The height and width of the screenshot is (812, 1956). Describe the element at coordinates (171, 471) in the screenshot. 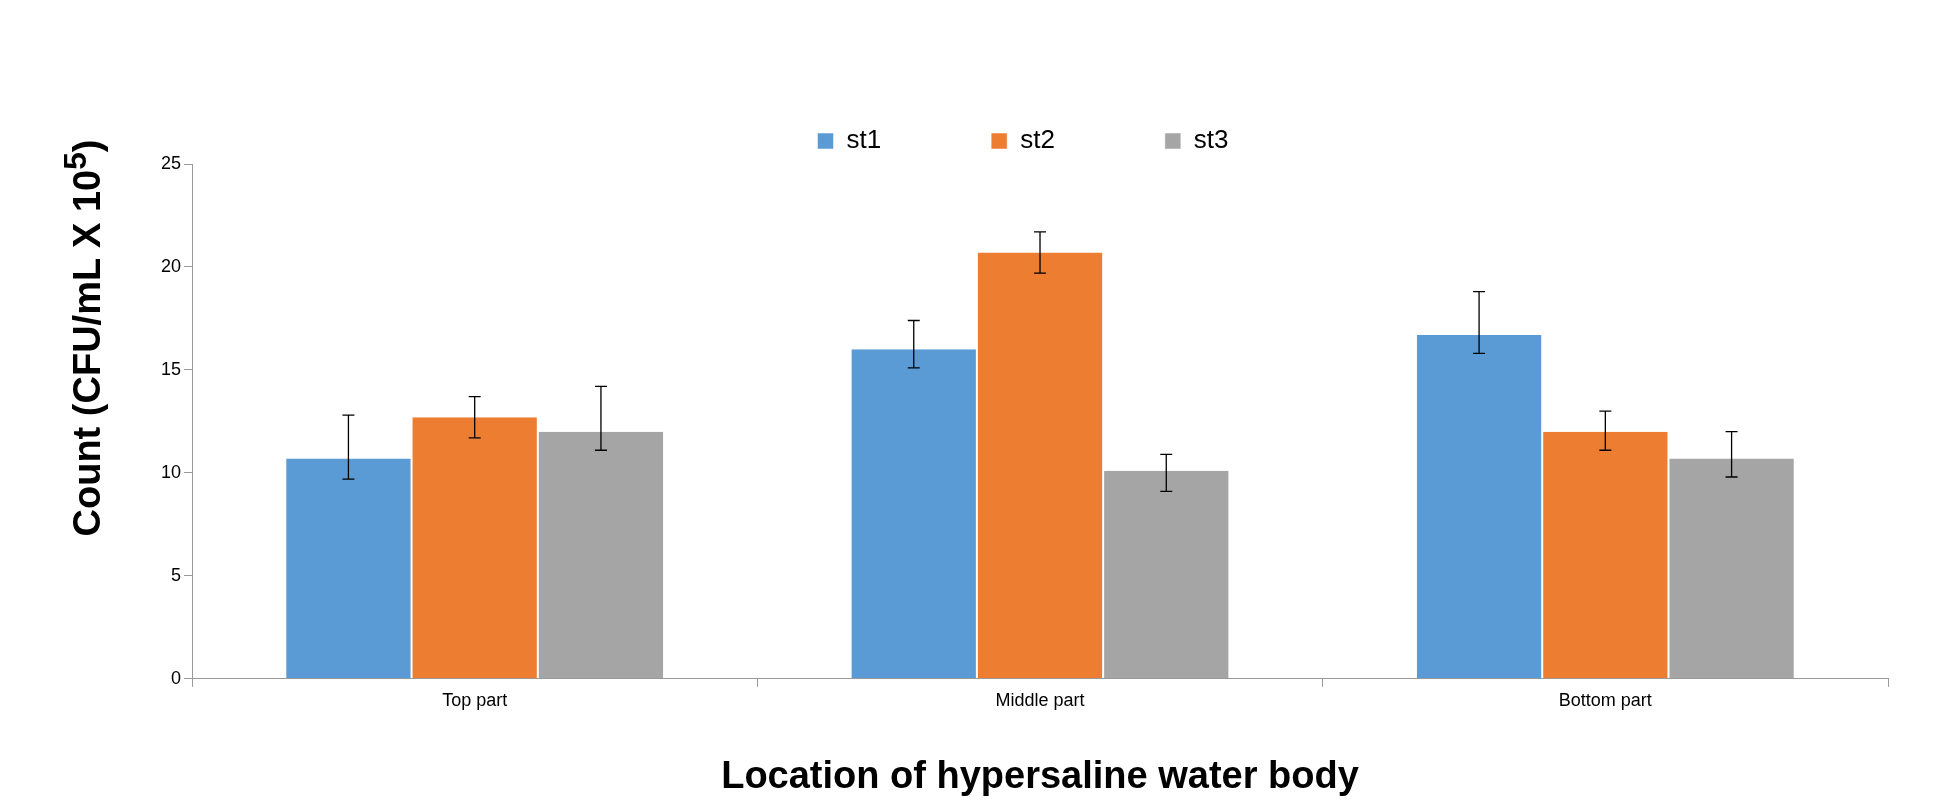

I see `y-tick-label: 10` at that location.